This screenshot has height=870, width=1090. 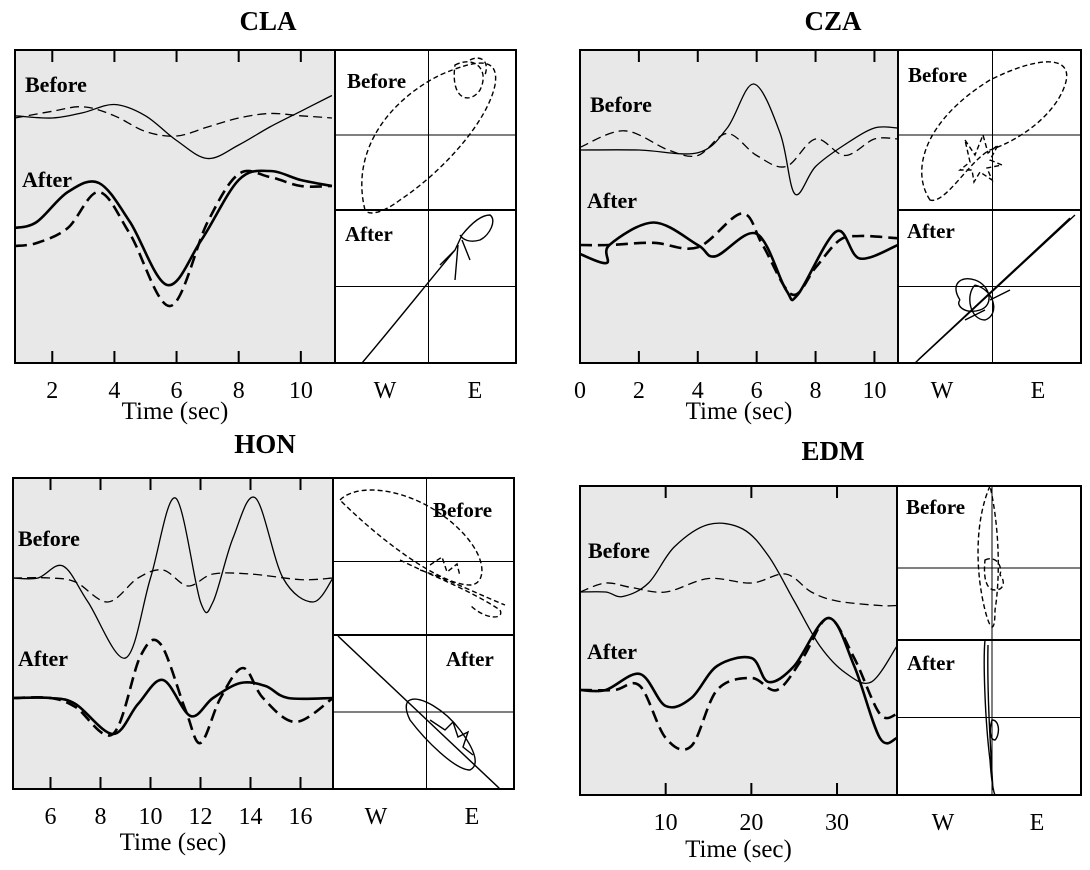 What do you see at coordinates (1037, 823) in the screenshot?
I see `edm-hodogram-east-label: E` at bounding box center [1037, 823].